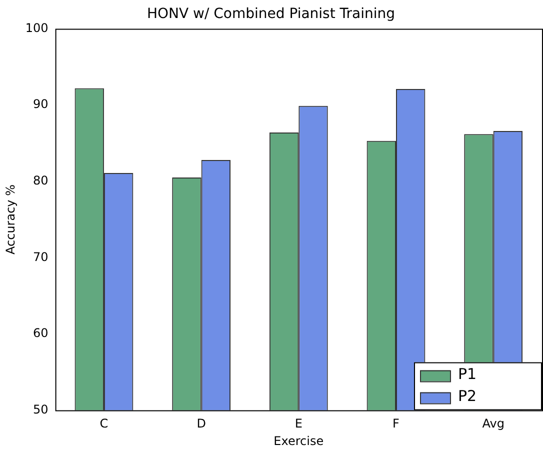 The width and height of the screenshot is (543, 449). I want to click on legend-label: P2, so click(467, 396).